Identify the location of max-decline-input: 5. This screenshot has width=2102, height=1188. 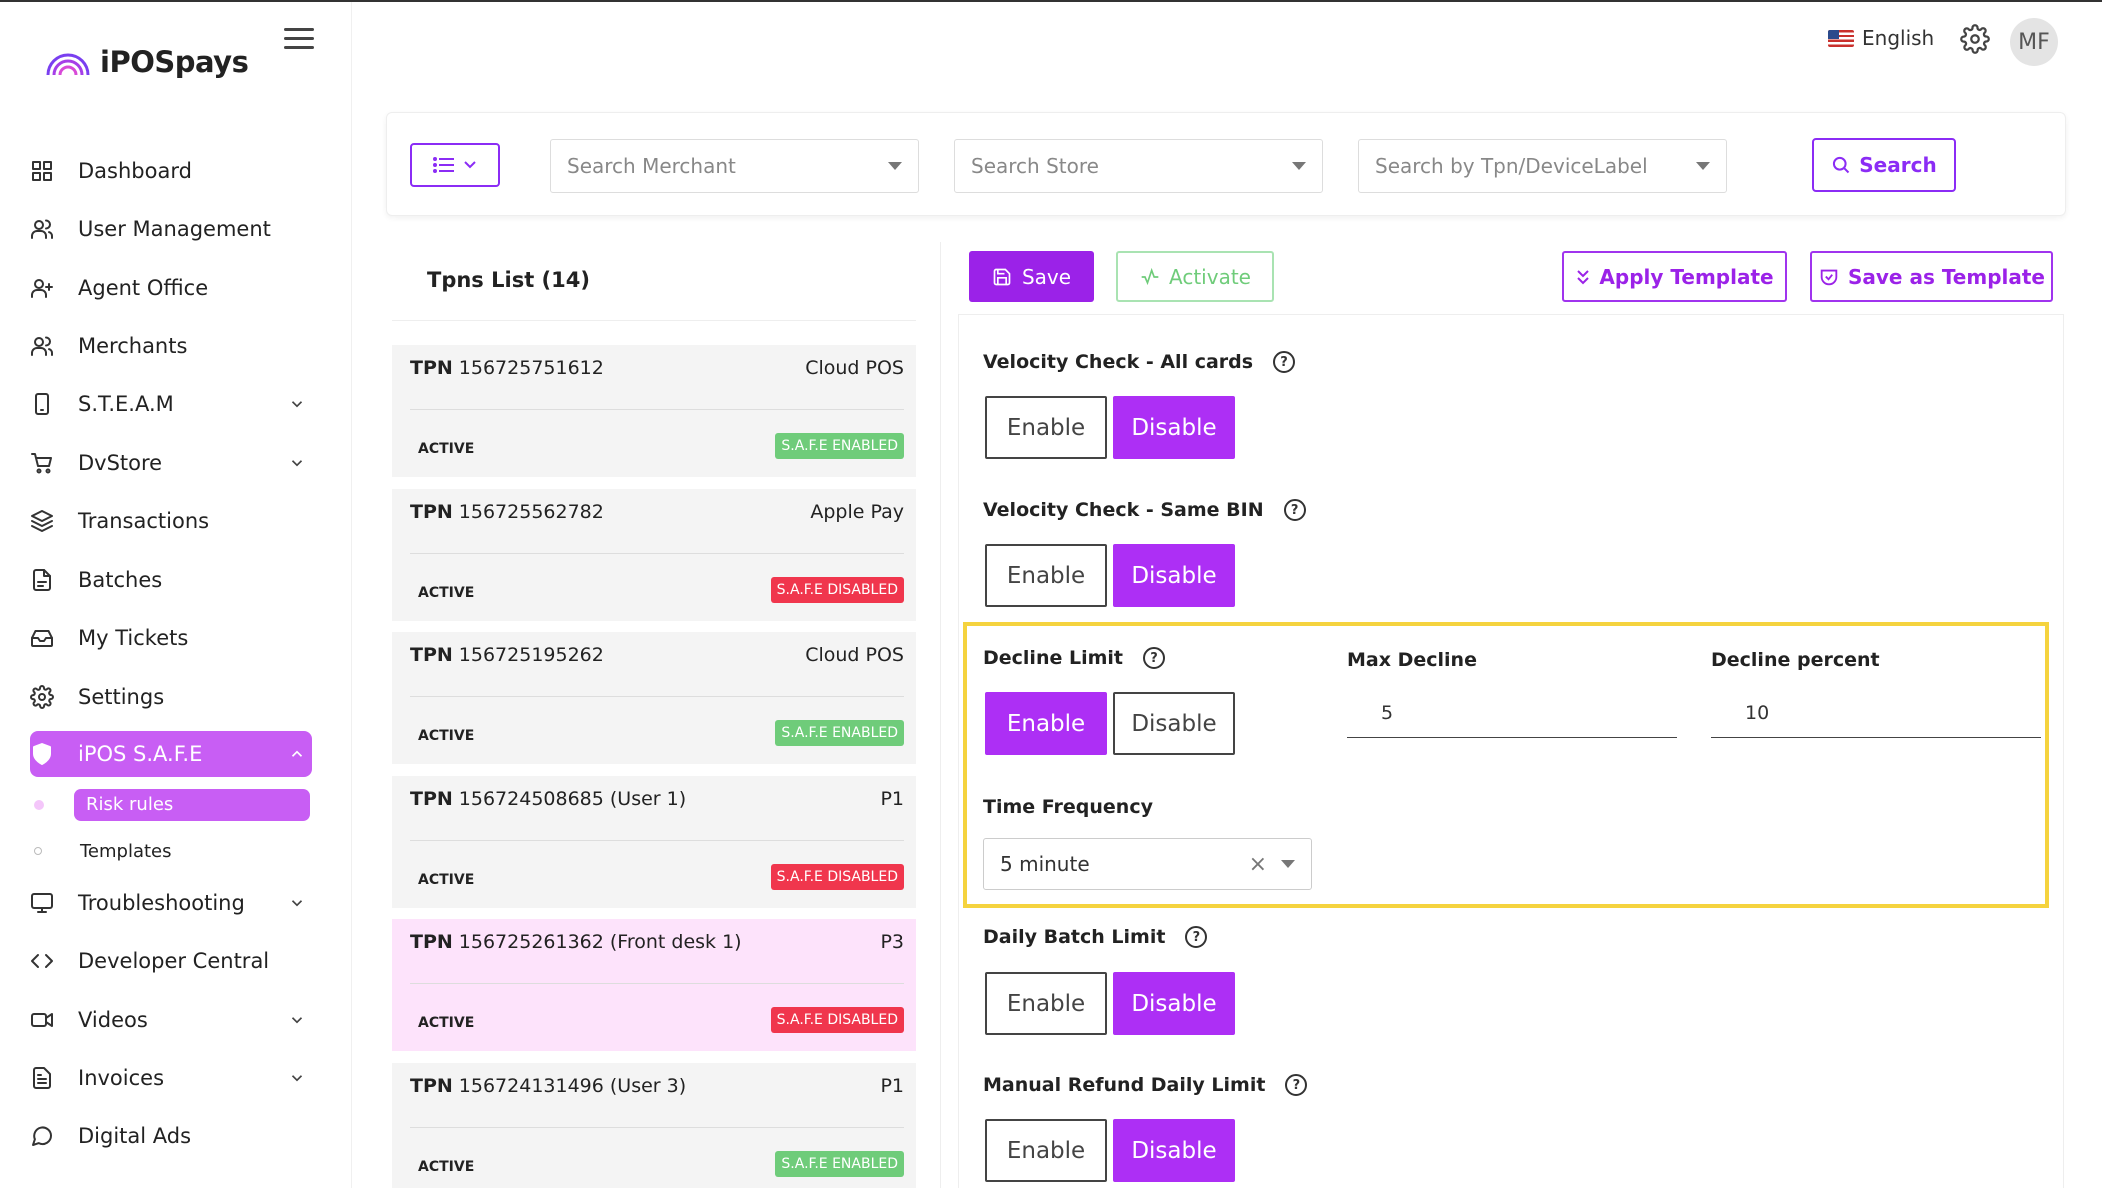
(1512, 713).